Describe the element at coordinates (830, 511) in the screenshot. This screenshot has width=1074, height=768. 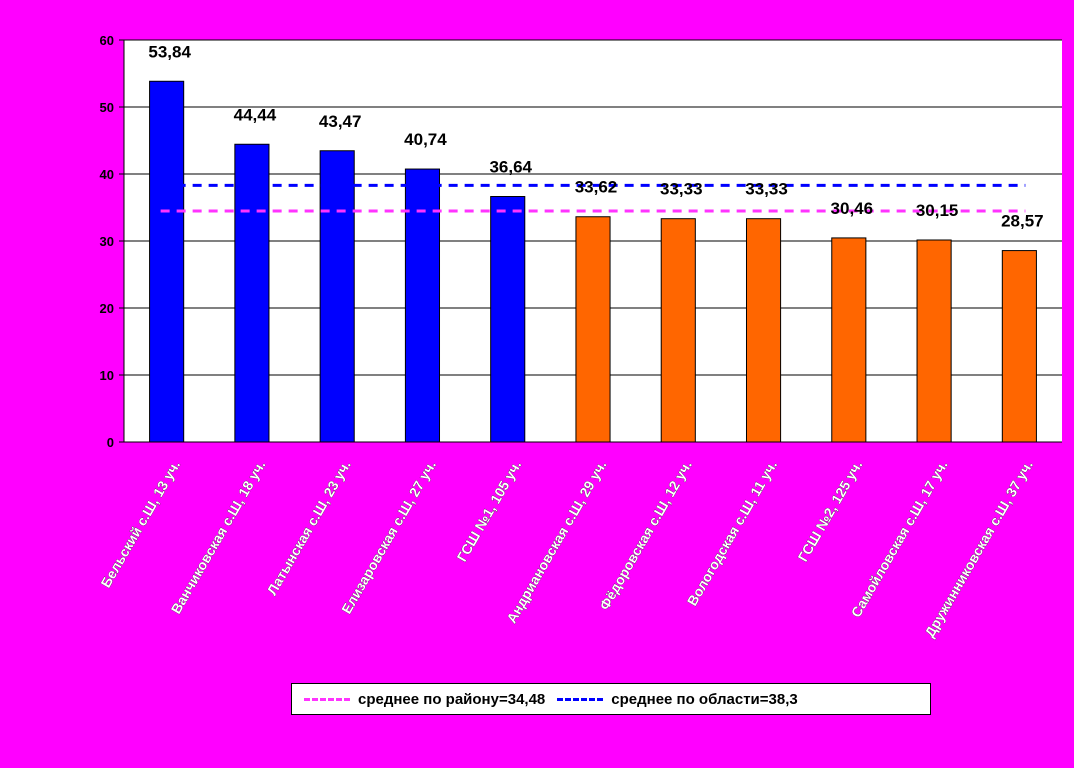
I see `category-label: ГСШ №2, 125 уч.` at that location.